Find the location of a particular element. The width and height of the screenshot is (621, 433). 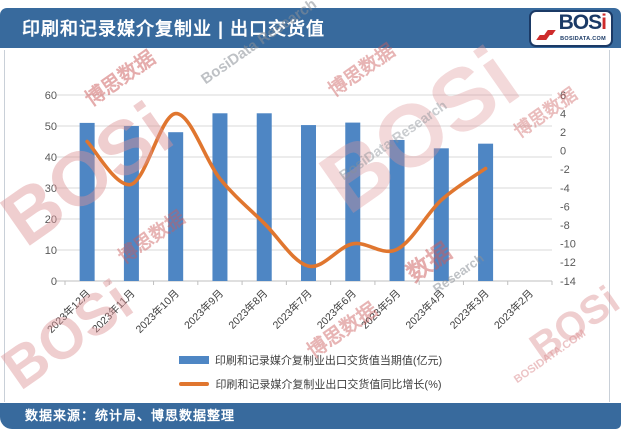

logo-text-accent: i is located at coordinates (604, 22).